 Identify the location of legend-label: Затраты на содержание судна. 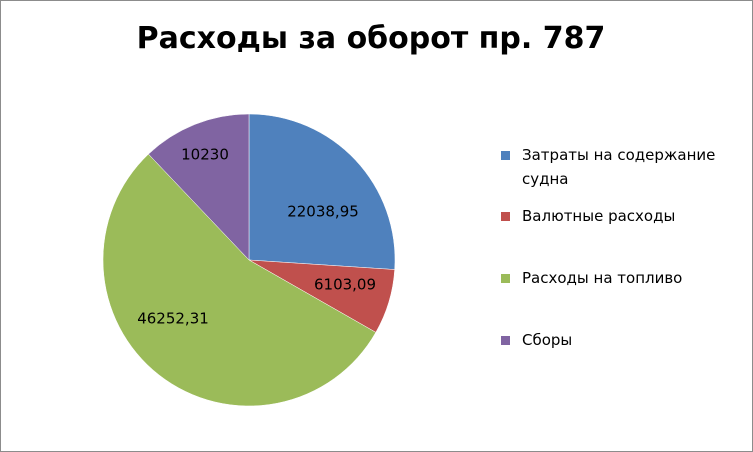
(619, 167).